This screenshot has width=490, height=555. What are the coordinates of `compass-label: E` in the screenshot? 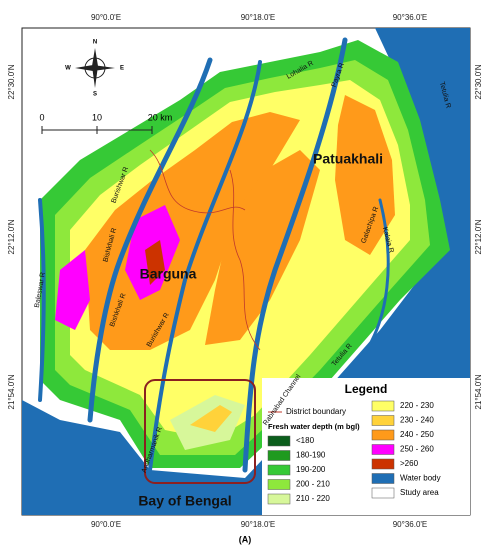 It's located at (122, 69).